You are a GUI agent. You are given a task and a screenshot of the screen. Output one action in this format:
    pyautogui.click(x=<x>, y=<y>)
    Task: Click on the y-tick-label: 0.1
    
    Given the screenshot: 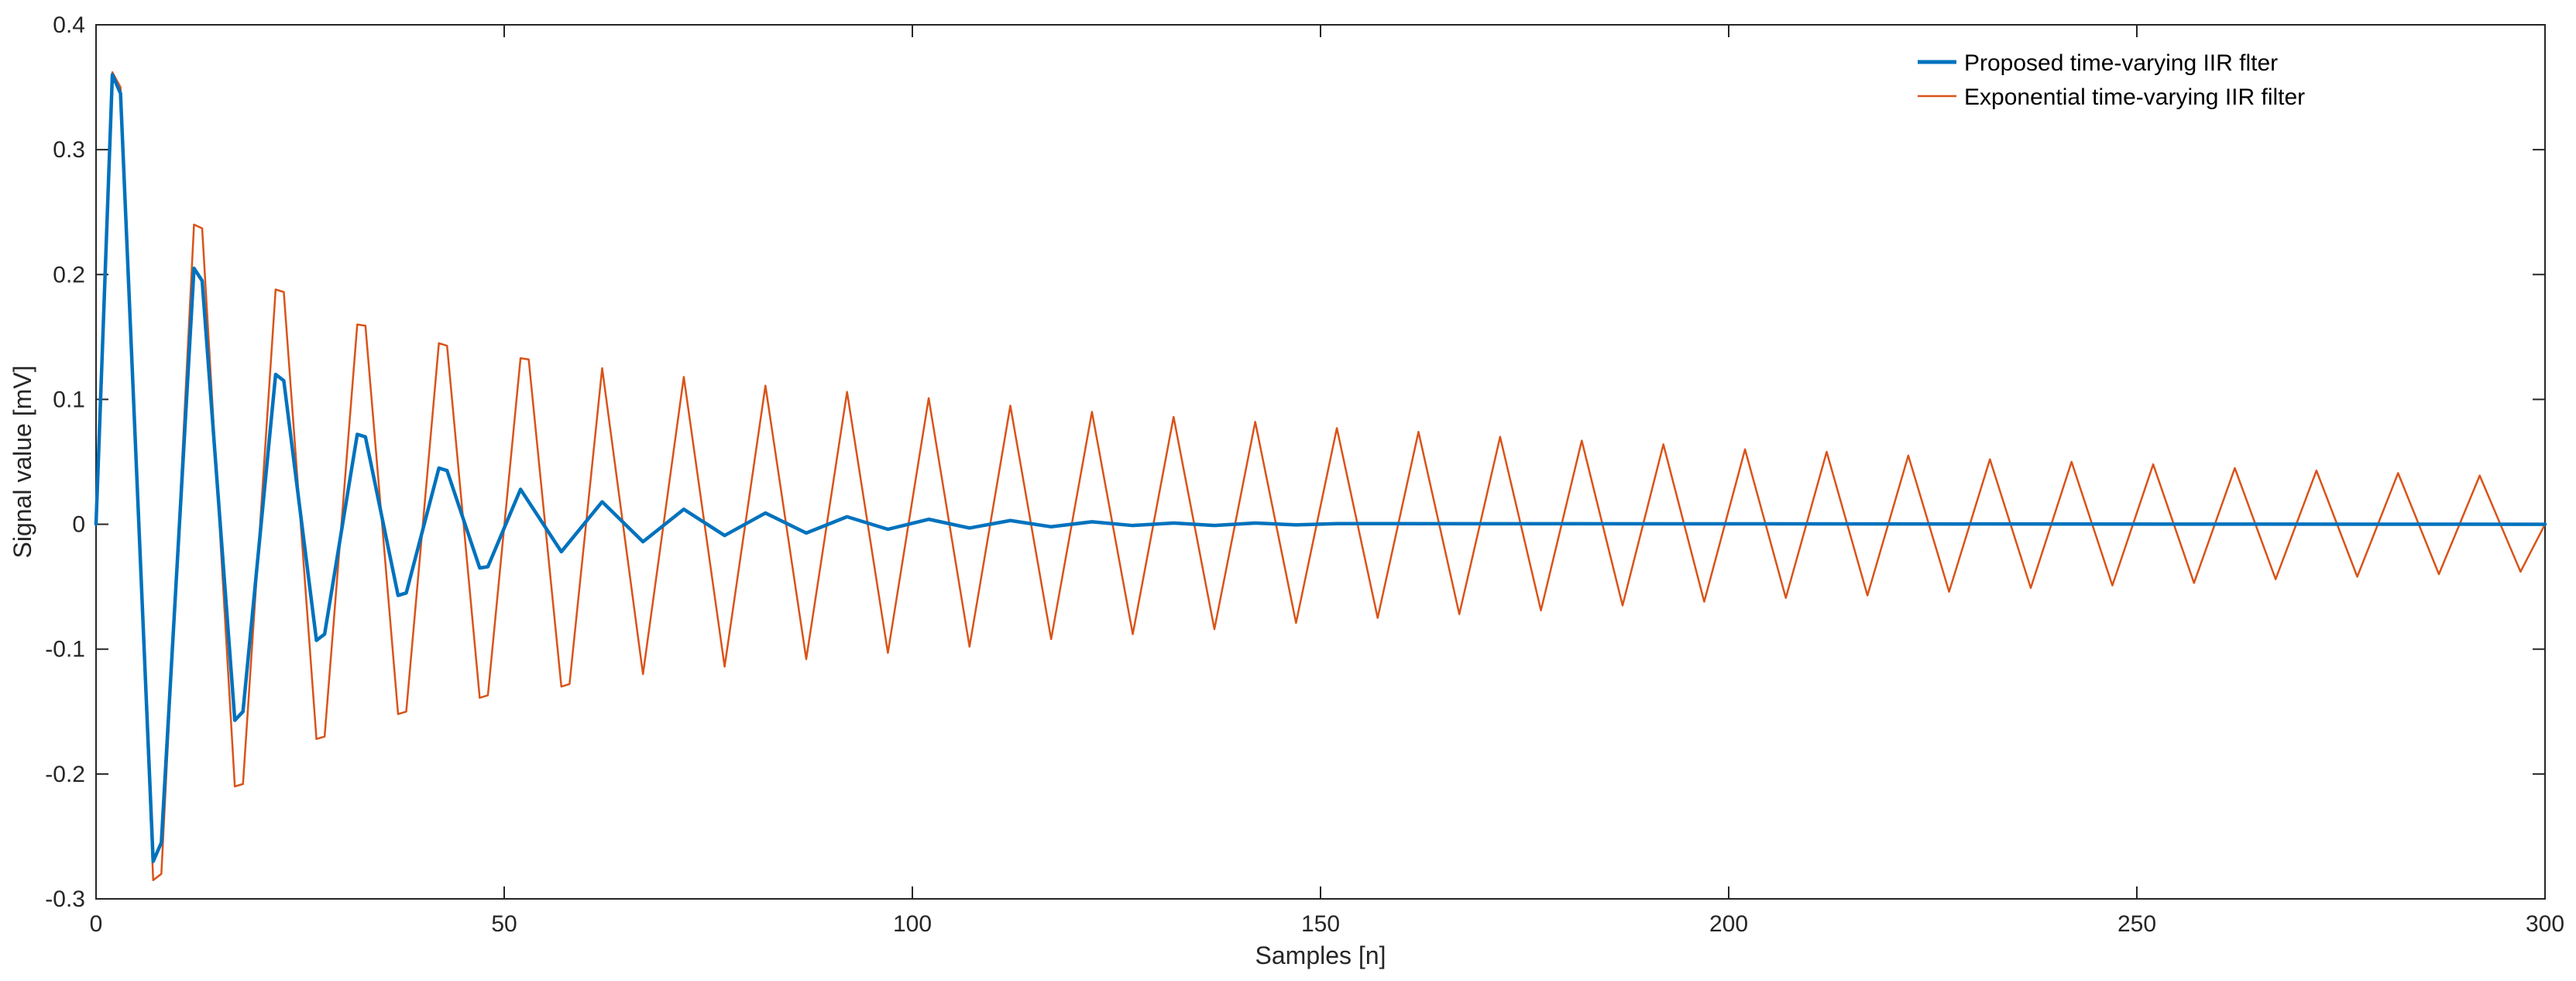 What is the action you would take?
    pyautogui.click(x=69, y=399)
    